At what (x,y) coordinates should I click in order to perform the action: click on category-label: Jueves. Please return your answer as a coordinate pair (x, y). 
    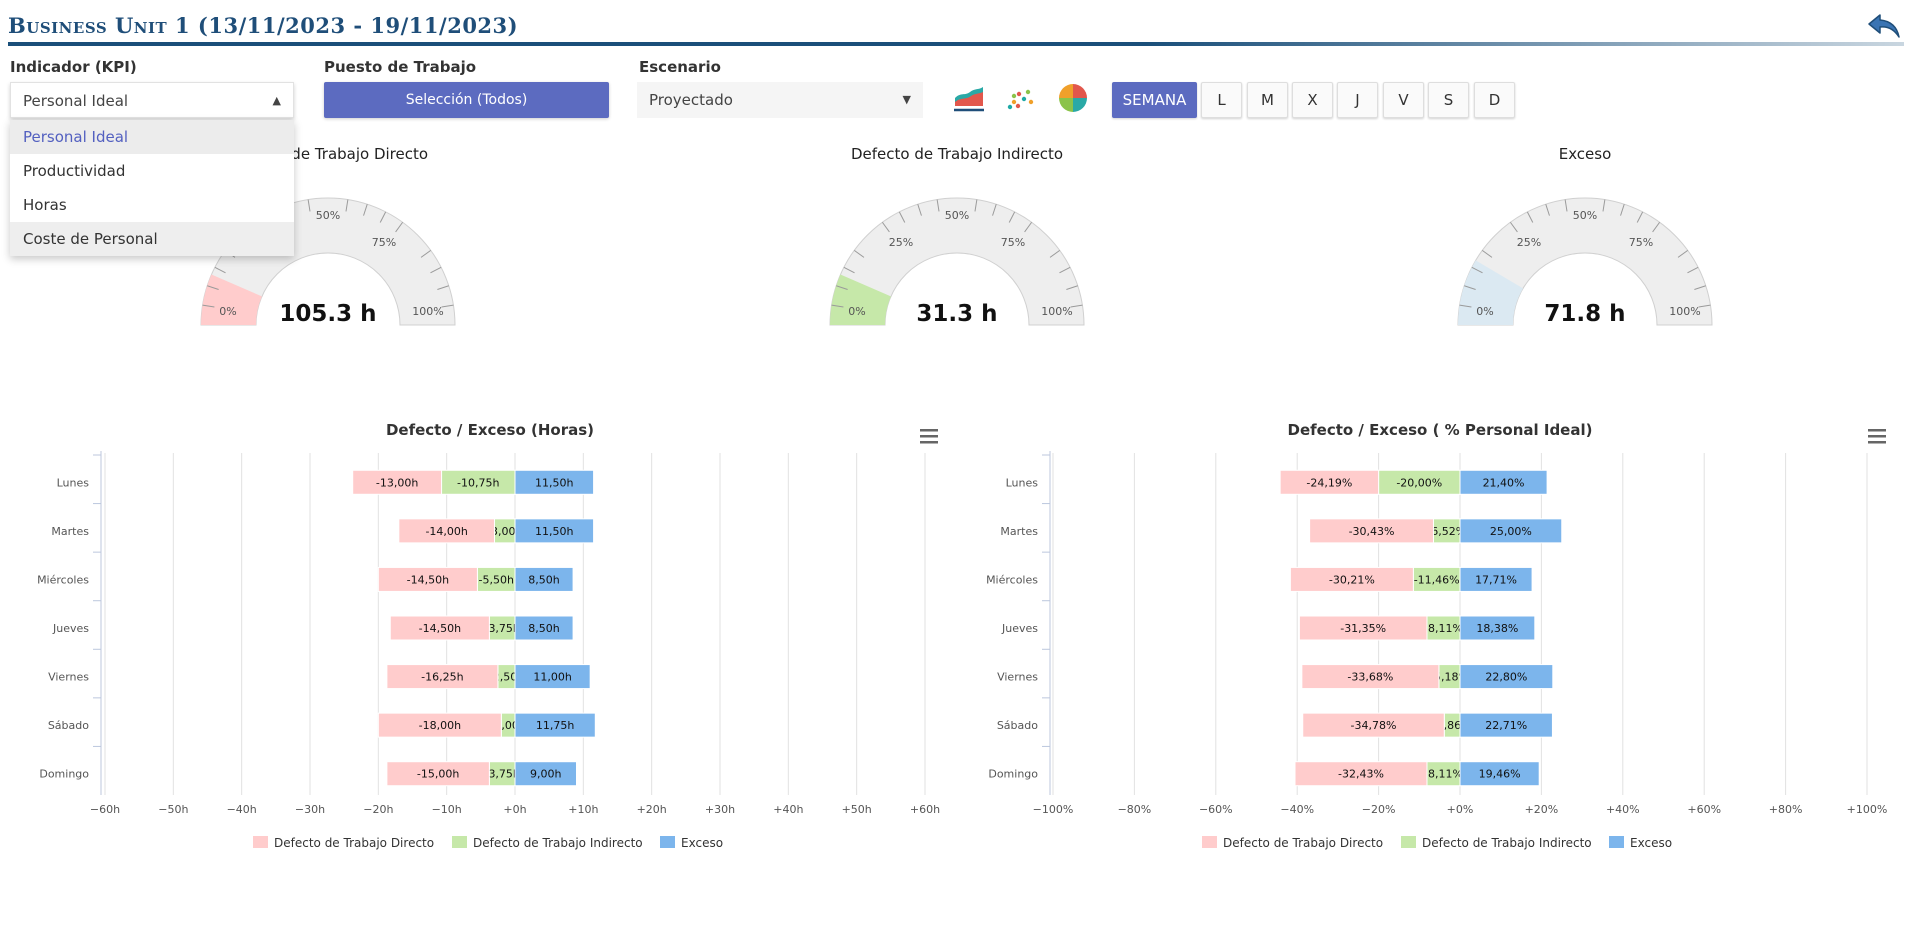
    Looking at the image, I should click on (1019, 628).